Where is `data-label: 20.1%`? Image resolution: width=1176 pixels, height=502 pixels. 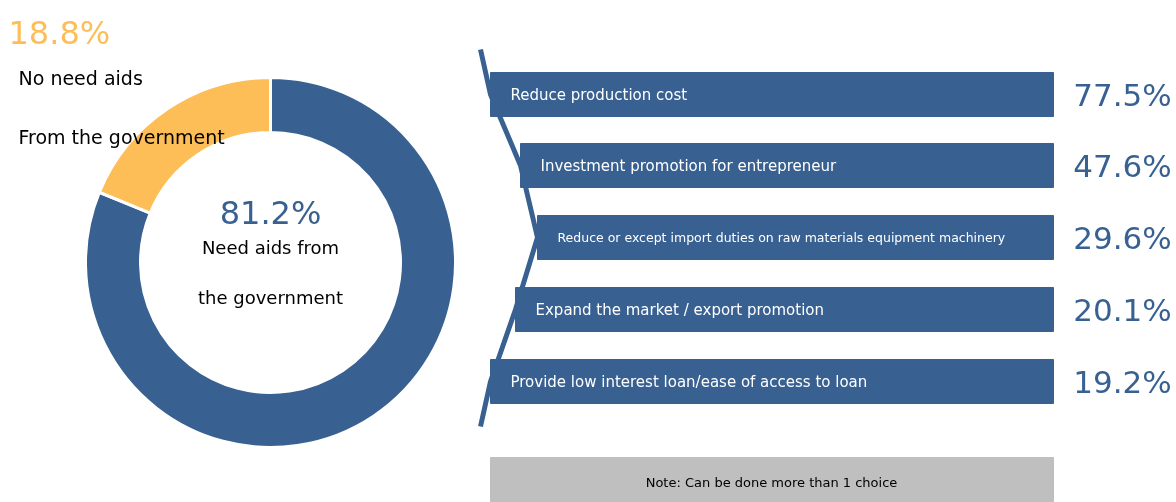
data-label: 20.1% is located at coordinates (1122, 309).